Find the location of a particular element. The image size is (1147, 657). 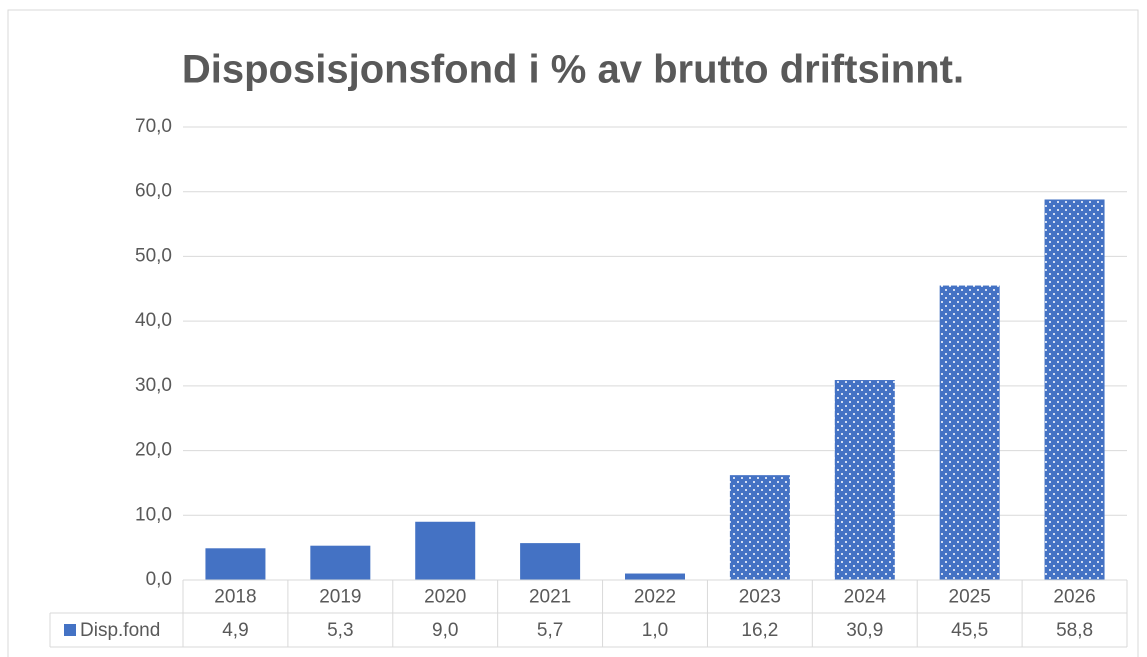

data-table-value: 58,8 is located at coordinates (1074, 630).